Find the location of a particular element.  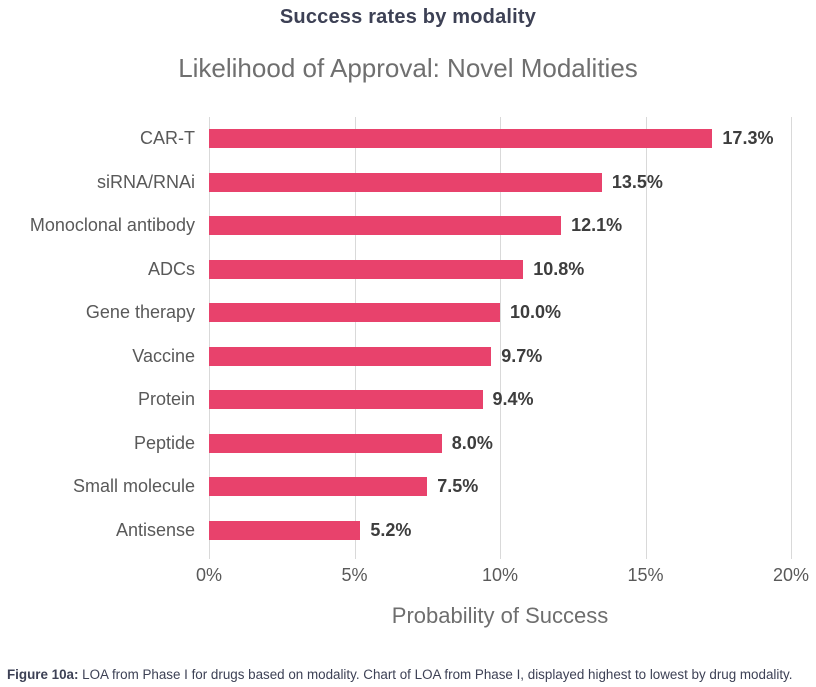

value-label: 7.5% is located at coordinates (458, 486).